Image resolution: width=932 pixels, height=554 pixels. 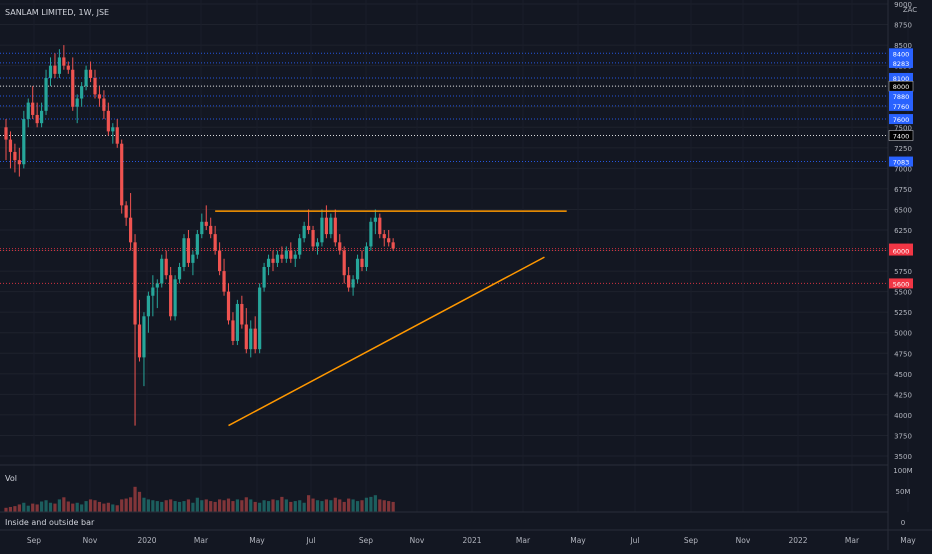 I want to click on time-tick-label: 2021, so click(x=471, y=540).